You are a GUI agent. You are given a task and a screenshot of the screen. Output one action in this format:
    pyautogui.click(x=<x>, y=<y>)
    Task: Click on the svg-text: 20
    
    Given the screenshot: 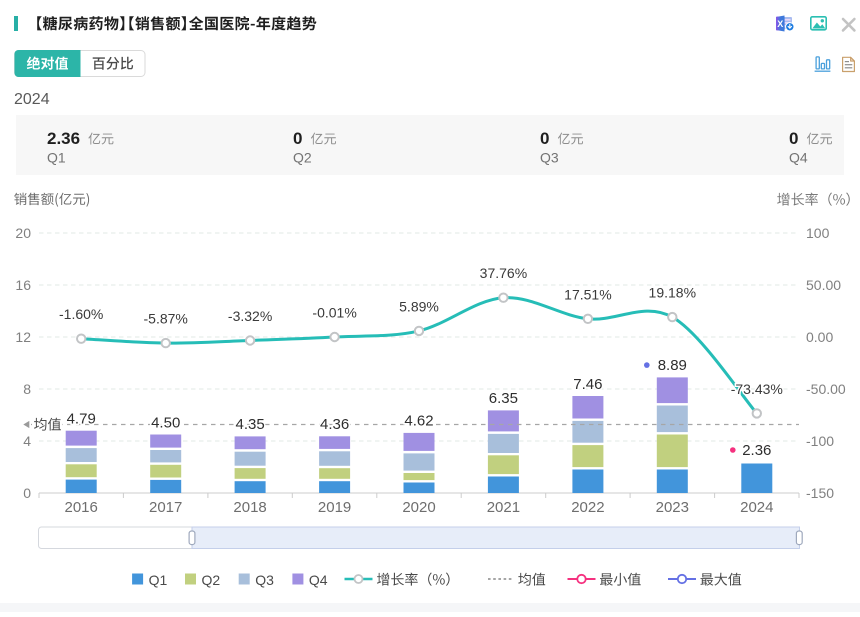 What is the action you would take?
    pyautogui.click(x=23, y=233)
    